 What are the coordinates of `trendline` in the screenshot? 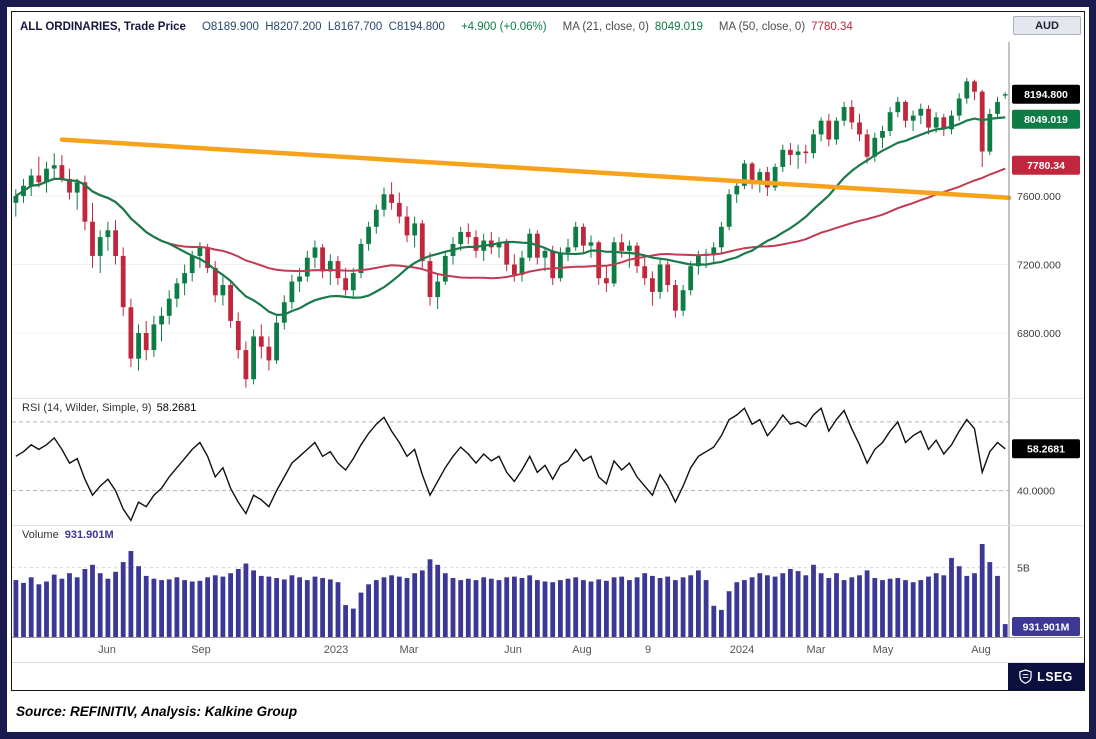 It's located at (535, 169).